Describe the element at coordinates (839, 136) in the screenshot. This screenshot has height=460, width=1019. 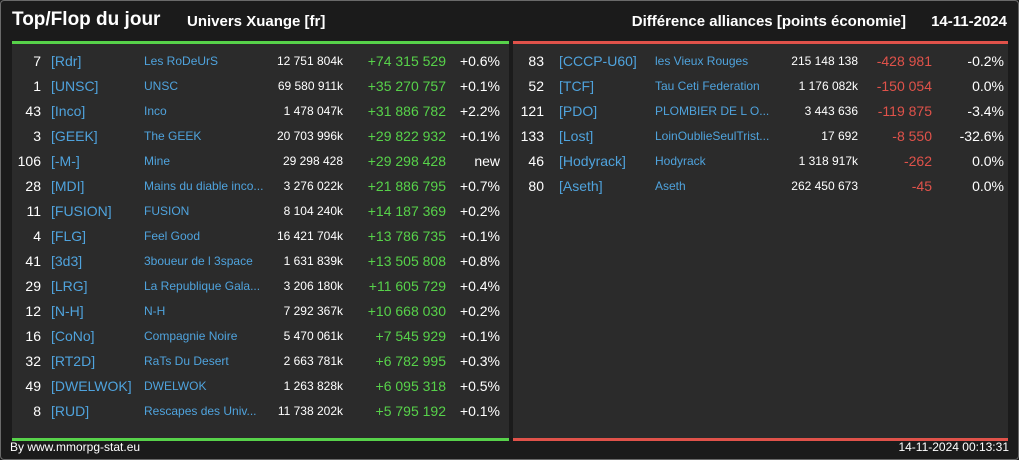
I see `alliance-points: 17 692` at that location.